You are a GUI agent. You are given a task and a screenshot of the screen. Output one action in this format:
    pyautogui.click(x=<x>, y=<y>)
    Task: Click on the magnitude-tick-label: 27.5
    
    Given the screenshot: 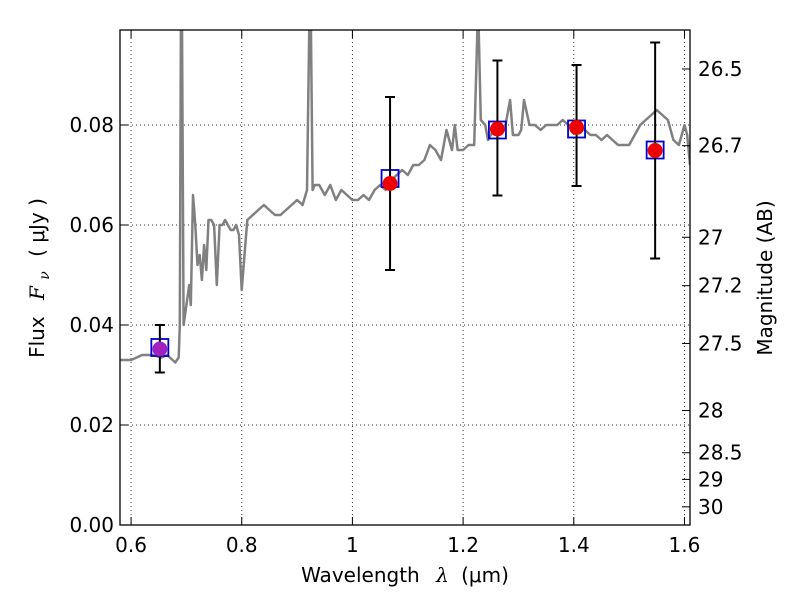 What is the action you would take?
    pyautogui.click(x=720, y=343)
    